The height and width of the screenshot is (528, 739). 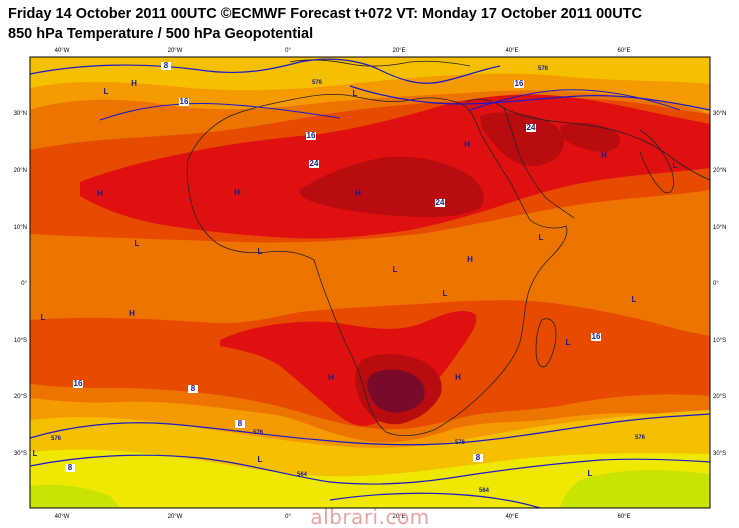 What do you see at coordinates (396, 391) in the screenshot?
I see `maroon-core` at bounding box center [396, 391].